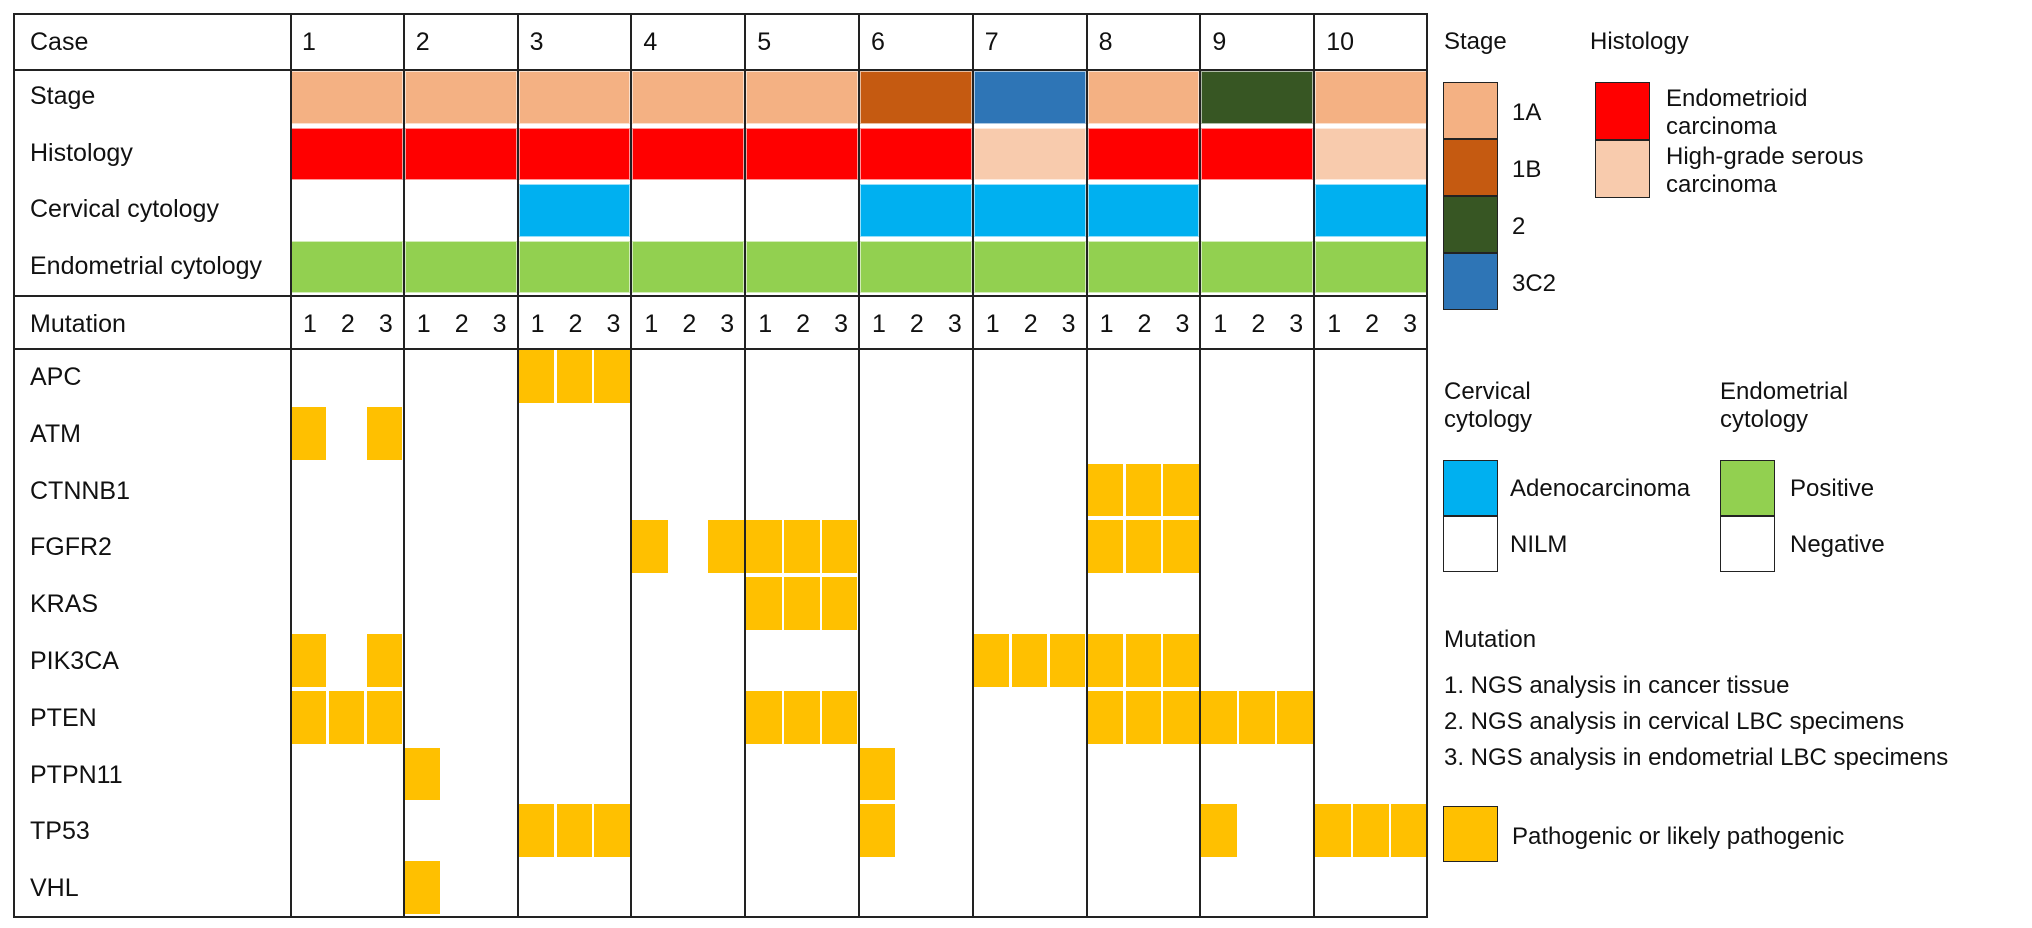 This screenshot has width=2032, height=928. I want to click on case-row-divider, so click(720, 70).